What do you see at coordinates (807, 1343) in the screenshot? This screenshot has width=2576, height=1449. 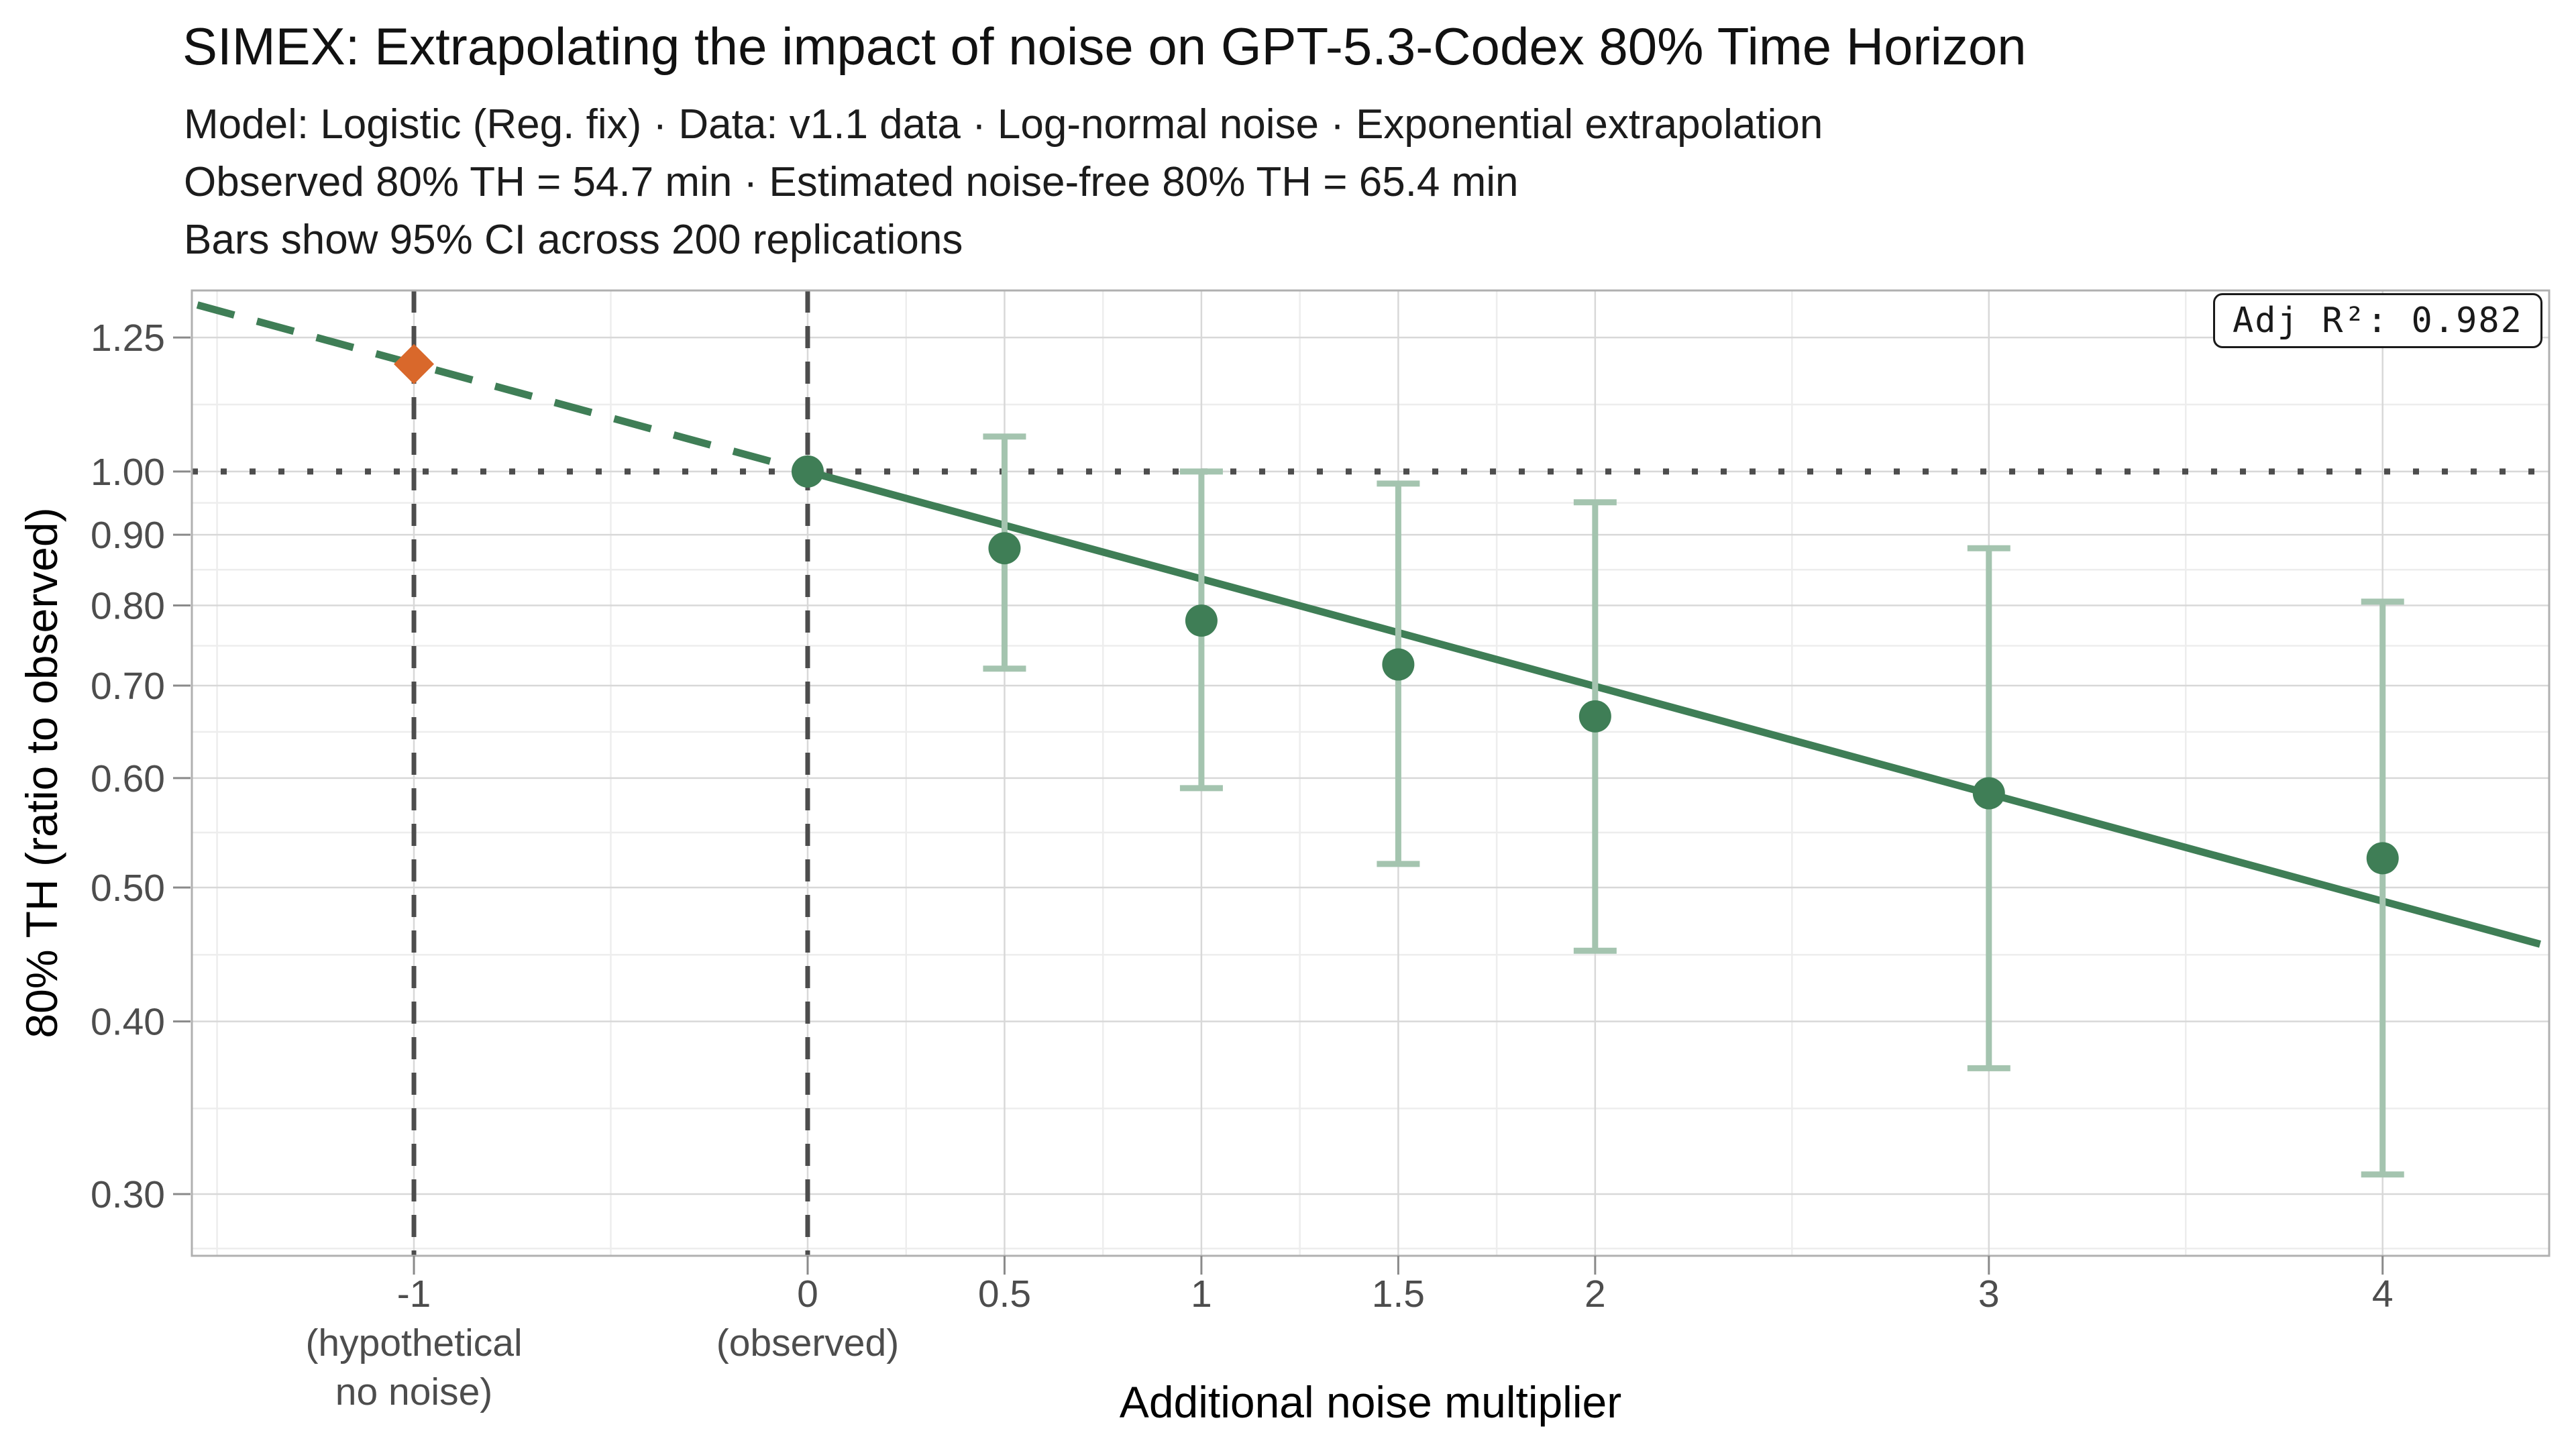 I see `x-tick-sublabel: (observed)` at bounding box center [807, 1343].